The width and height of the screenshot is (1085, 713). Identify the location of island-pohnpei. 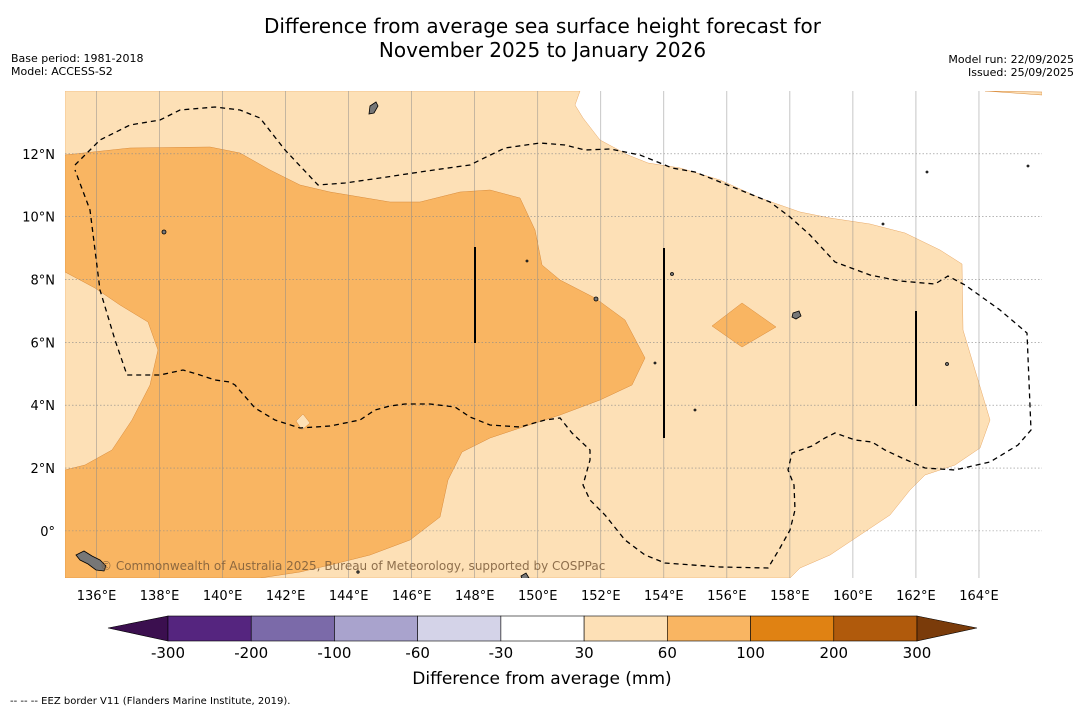
(796, 315).